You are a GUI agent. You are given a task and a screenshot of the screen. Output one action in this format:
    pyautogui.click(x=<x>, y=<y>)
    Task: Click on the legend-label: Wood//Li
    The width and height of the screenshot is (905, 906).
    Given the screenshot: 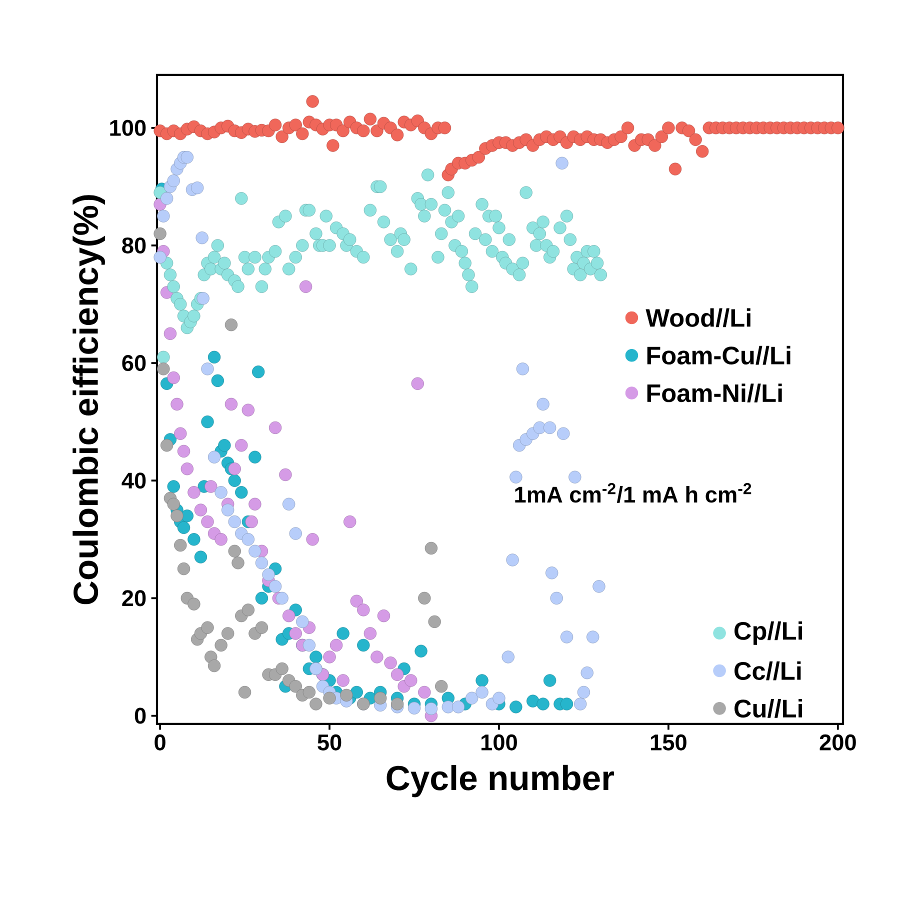 What is the action you would take?
    pyautogui.click(x=698, y=318)
    